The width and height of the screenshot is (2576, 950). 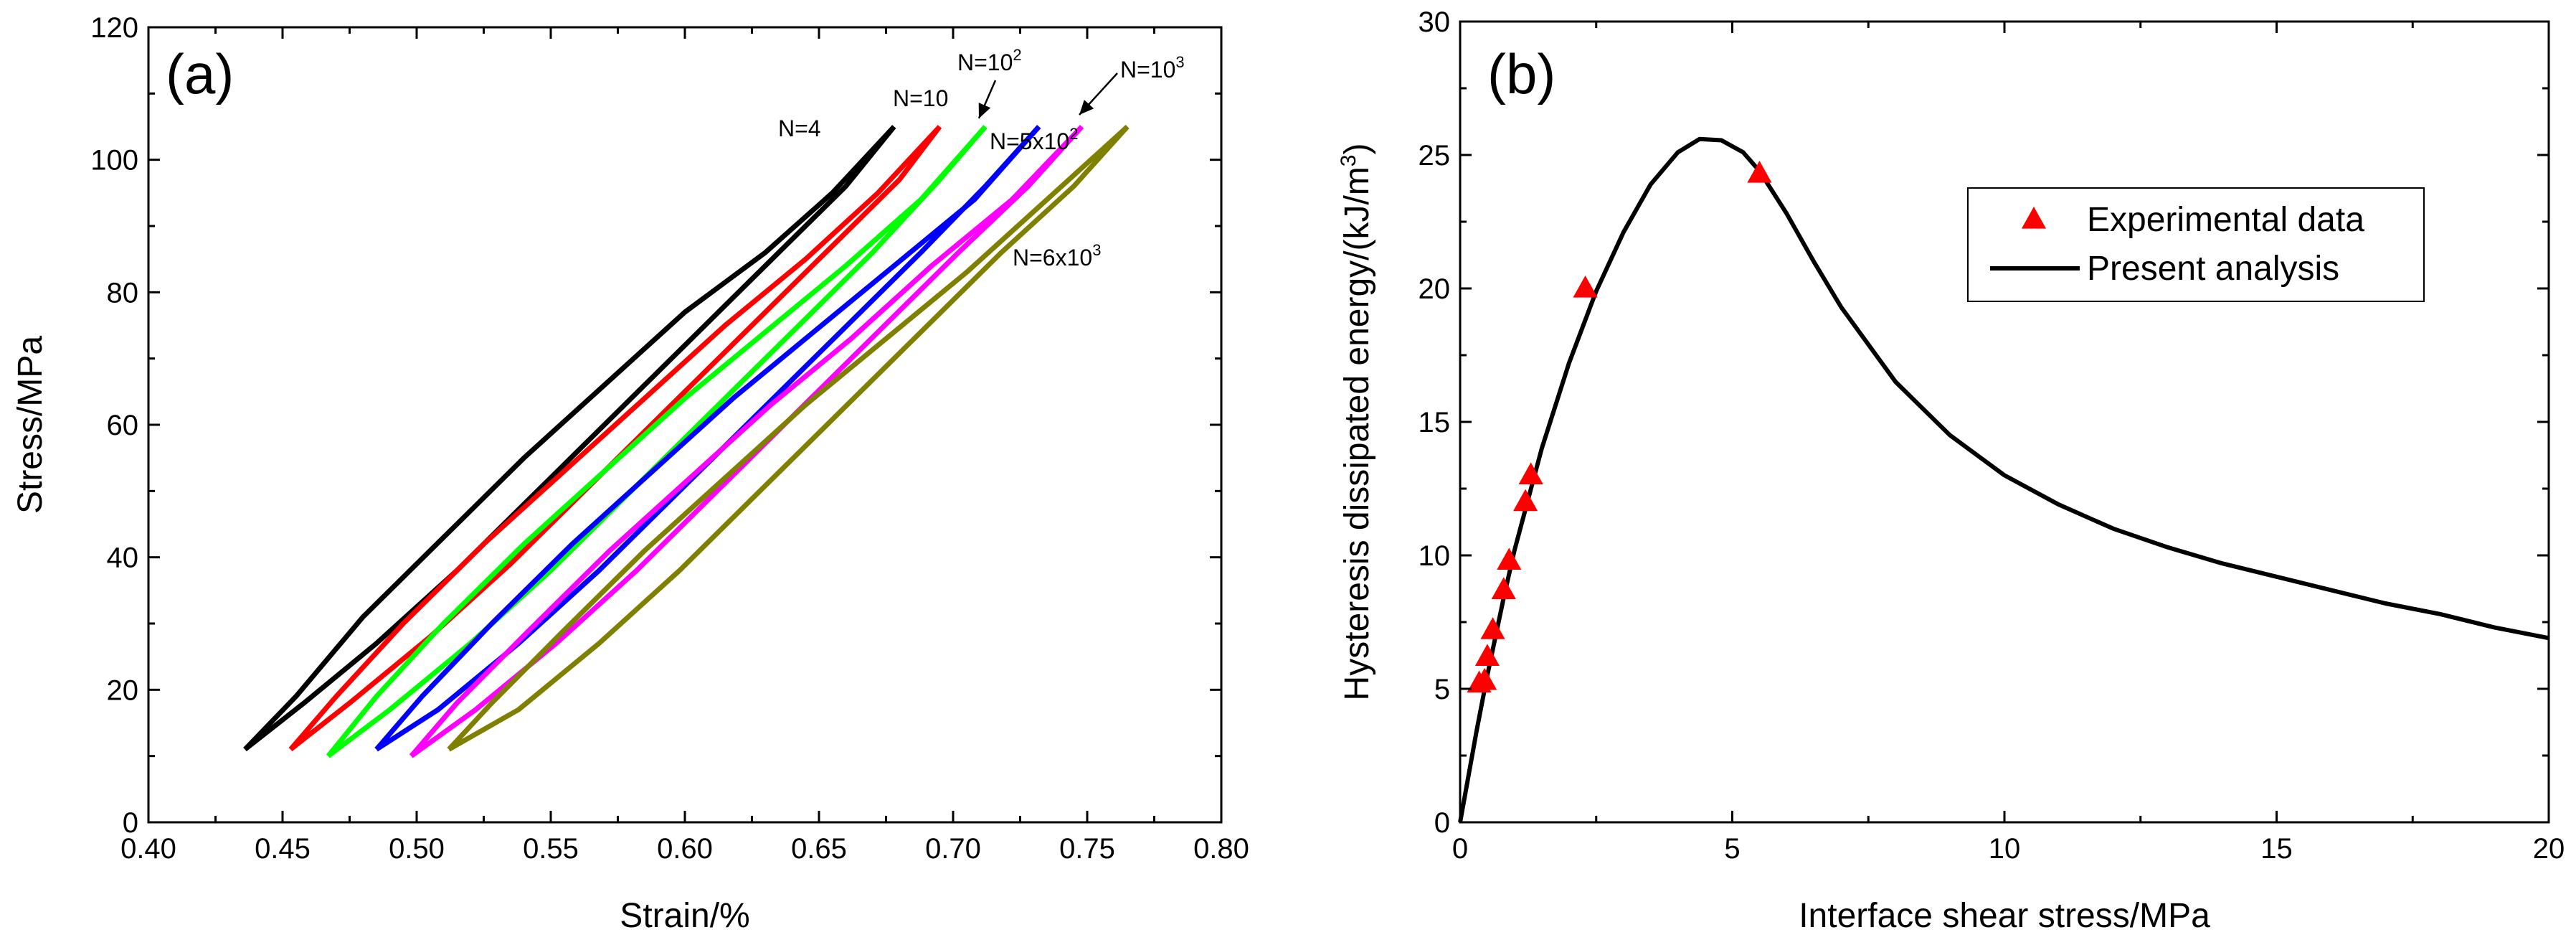 What do you see at coordinates (200, 73) in the screenshot?
I see `panel-label-a: (a)` at bounding box center [200, 73].